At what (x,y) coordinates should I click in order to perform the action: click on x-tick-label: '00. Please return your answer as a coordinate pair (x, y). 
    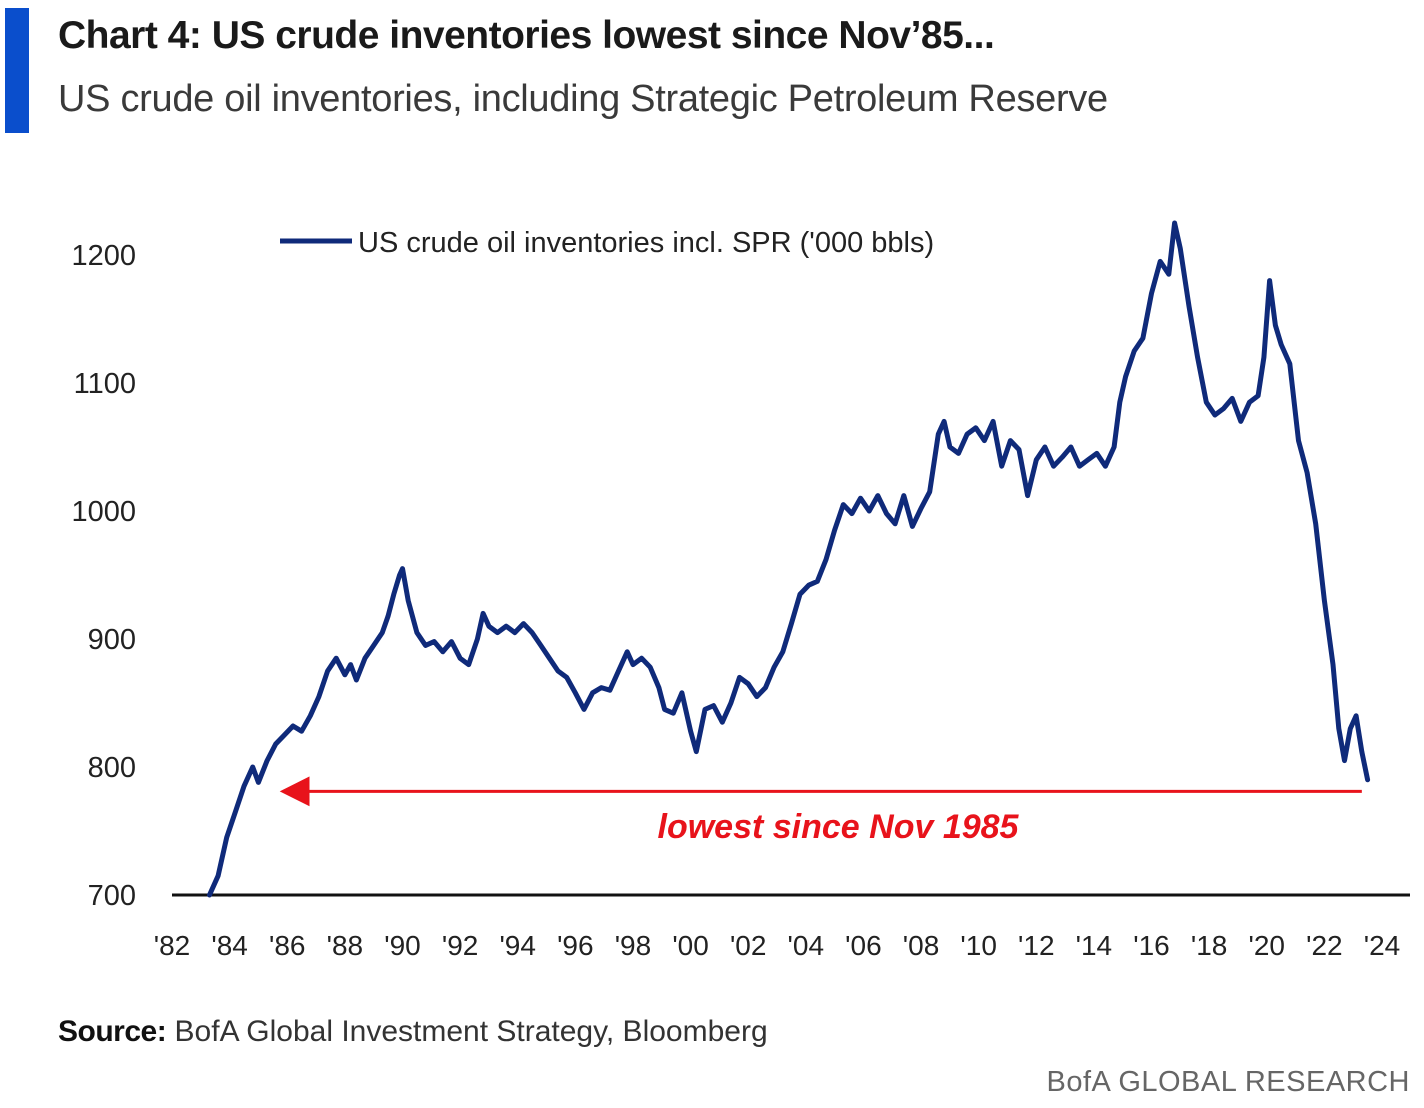
    Looking at the image, I should click on (690, 945).